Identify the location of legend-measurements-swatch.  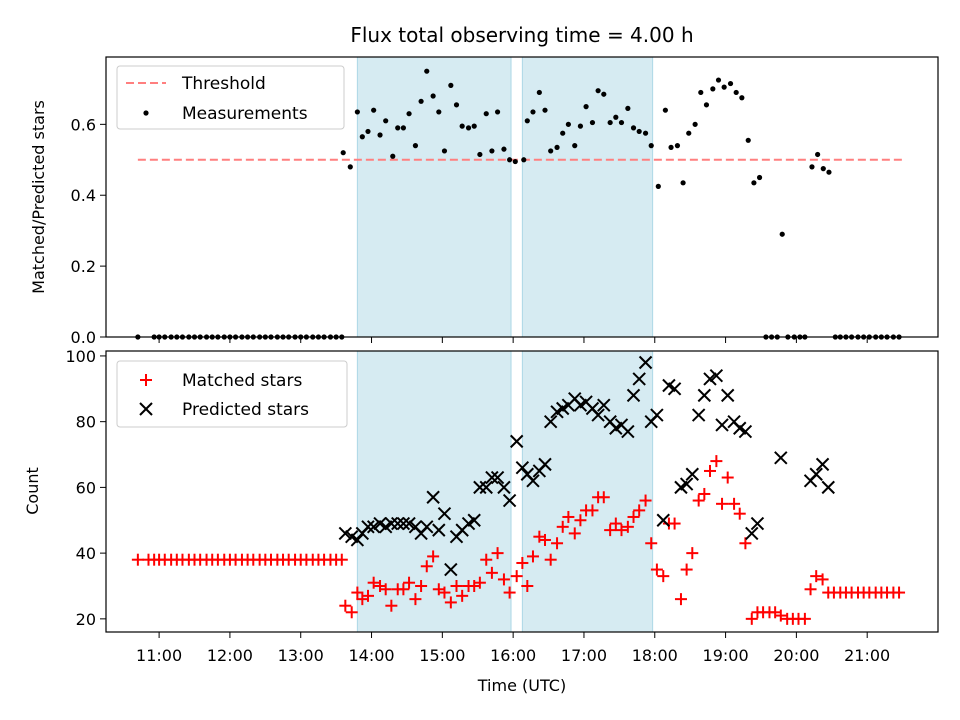
(146, 113).